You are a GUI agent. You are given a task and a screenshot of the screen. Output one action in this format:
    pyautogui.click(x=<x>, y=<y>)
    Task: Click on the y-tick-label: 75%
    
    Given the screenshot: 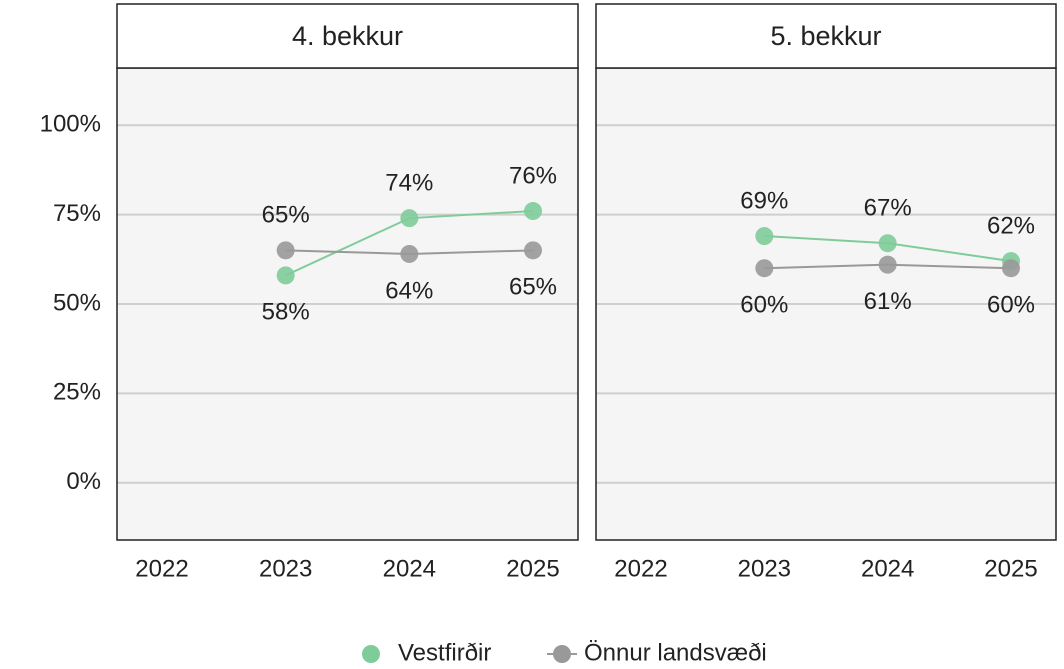 What is the action you would take?
    pyautogui.click(x=77, y=213)
    